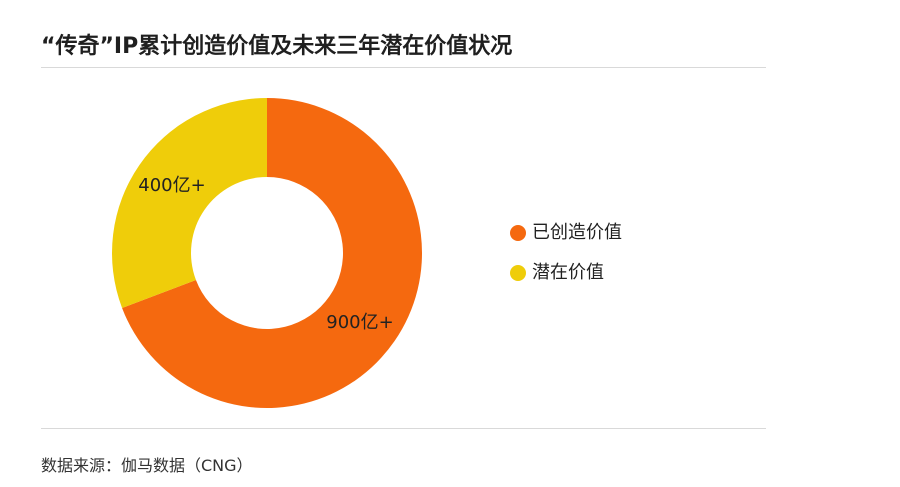 Image resolution: width=900 pixels, height=487 pixels. Describe the element at coordinates (171, 185) in the screenshot. I see `slice-label: 400亿+` at that location.